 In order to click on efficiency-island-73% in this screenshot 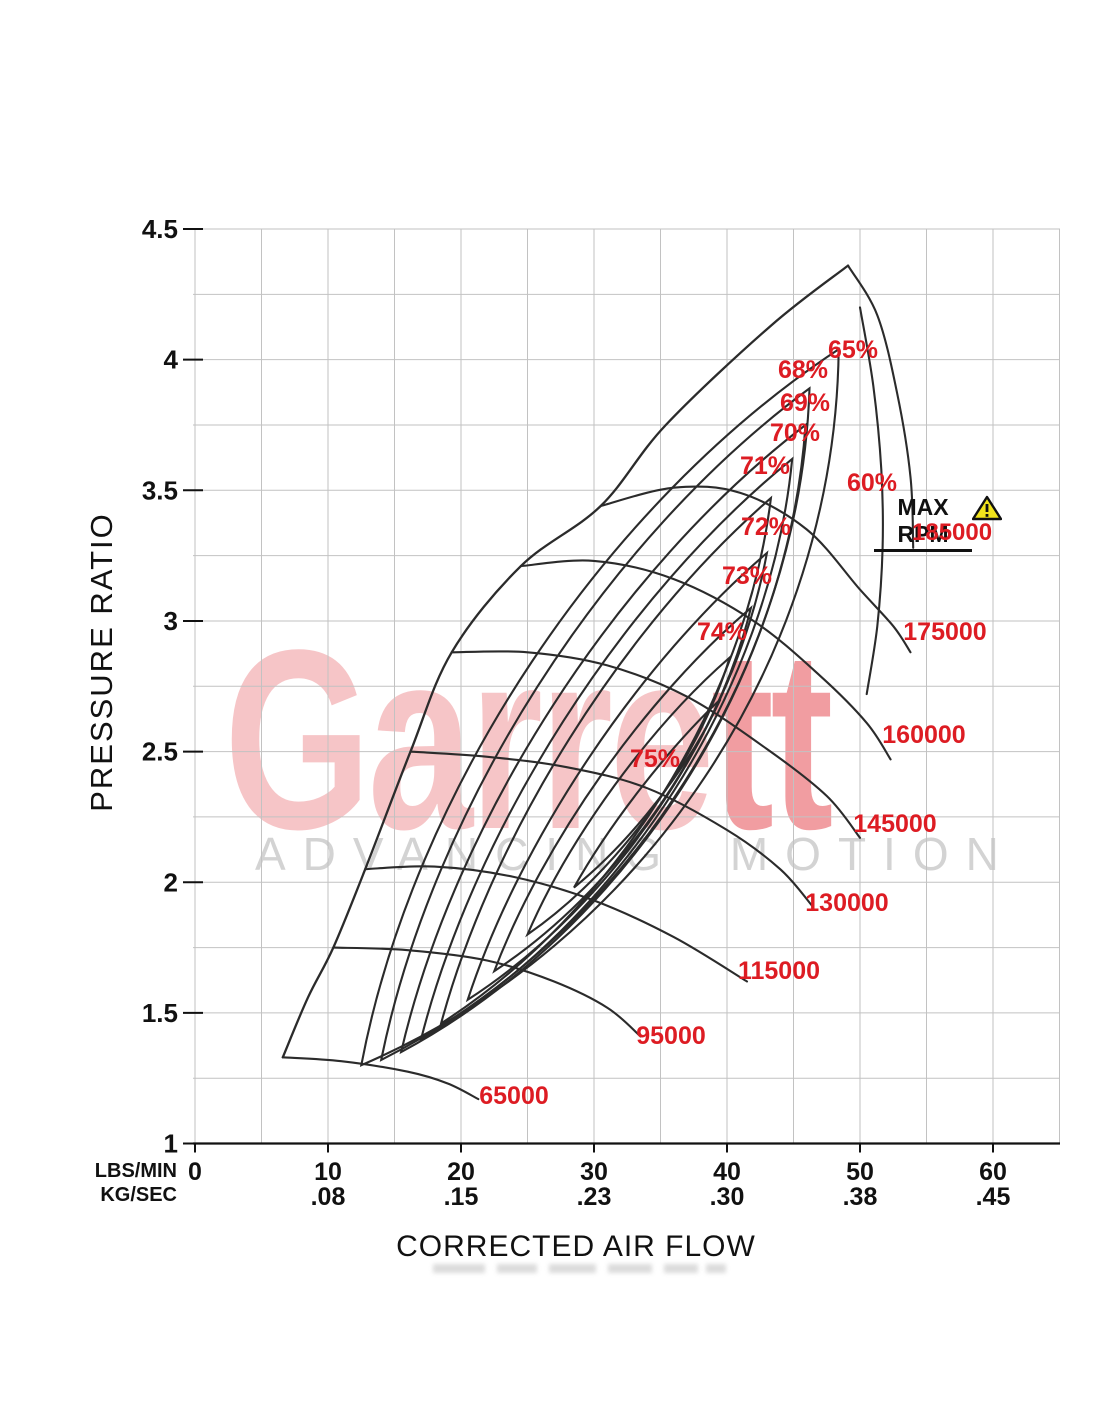, I will do `click(622, 789)`.